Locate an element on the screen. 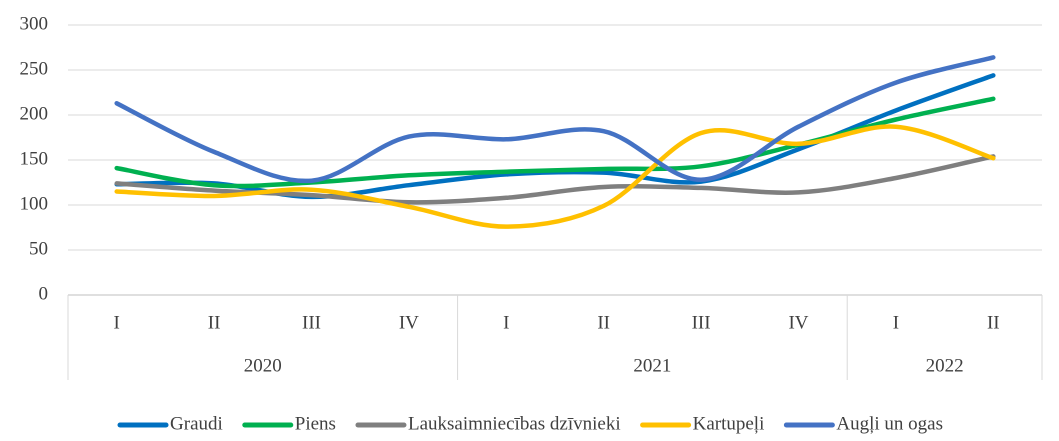 The image size is (1059, 441). y-tick-label: 0 is located at coordinates (44, 293).